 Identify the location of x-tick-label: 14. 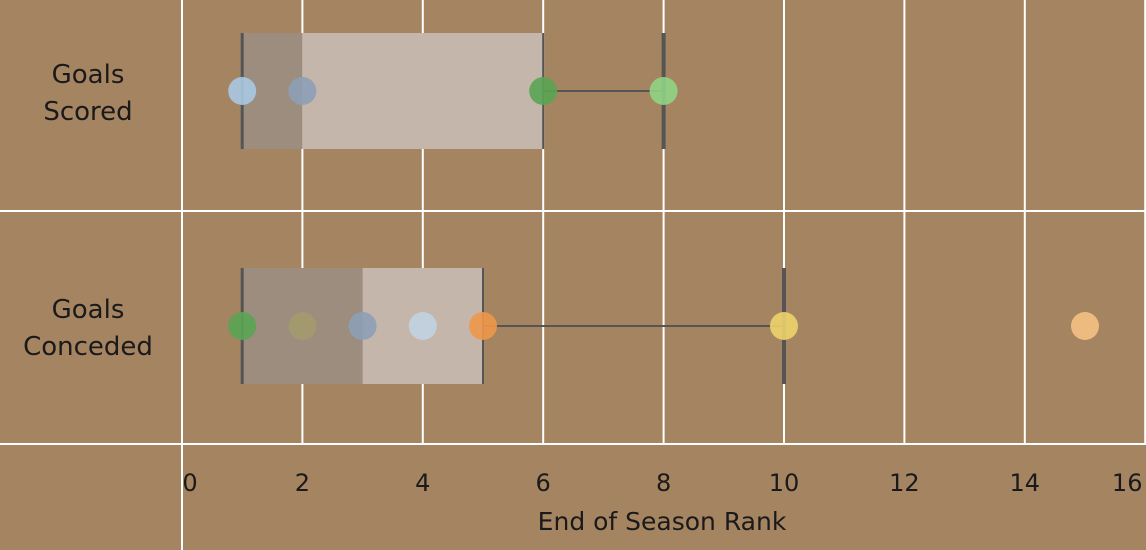
(1025, 483).